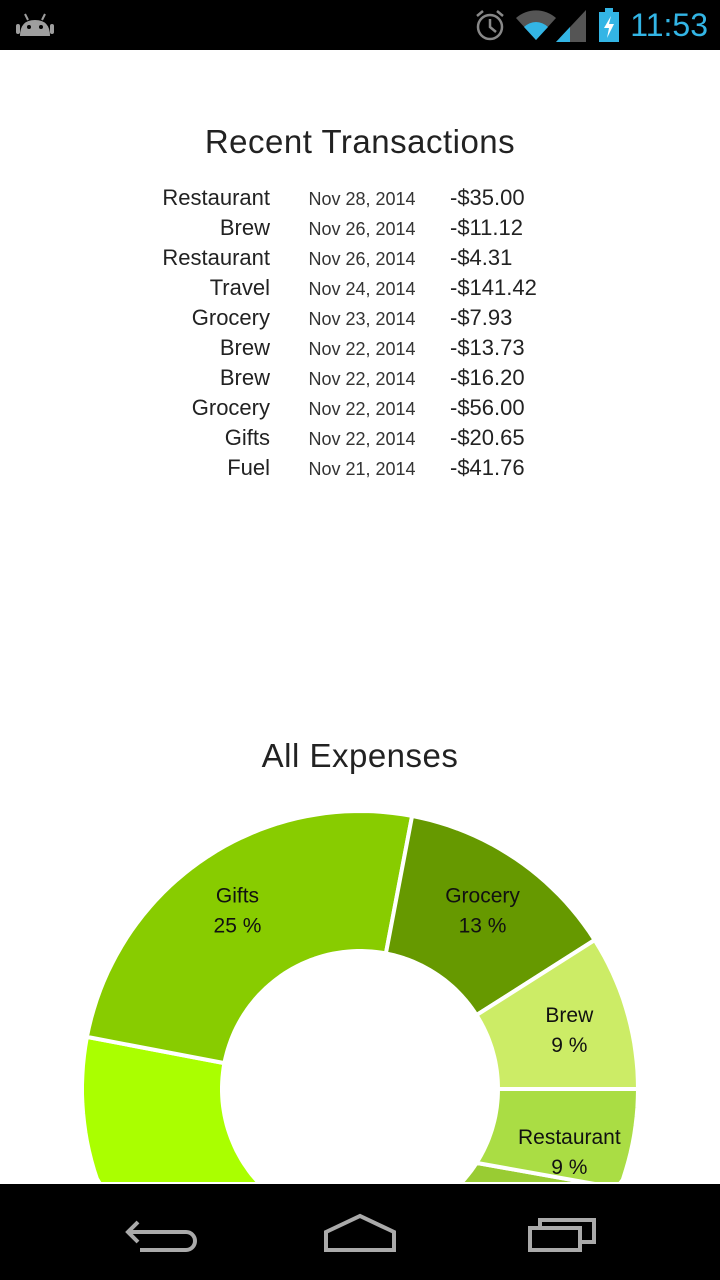 The width and height of the screenshot is (720, 1280). I want to click on transaction-amount: -$11.12, so click(486, 227).